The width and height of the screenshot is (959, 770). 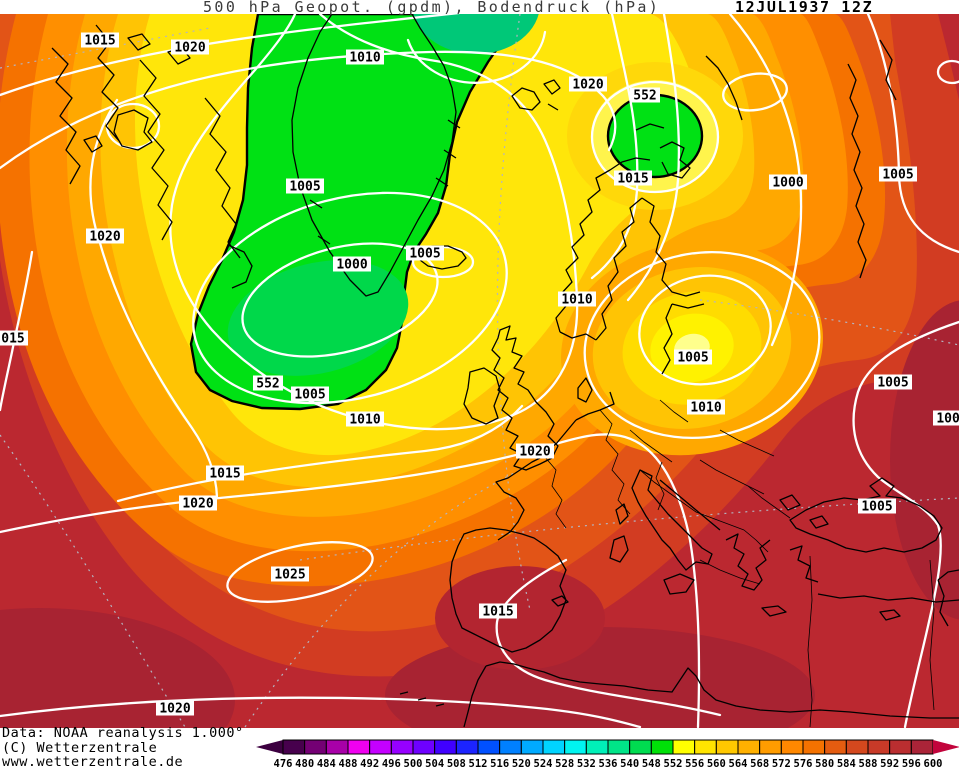 I want to click on colorbar-tick-label: 484, so click(x=326, y=764).